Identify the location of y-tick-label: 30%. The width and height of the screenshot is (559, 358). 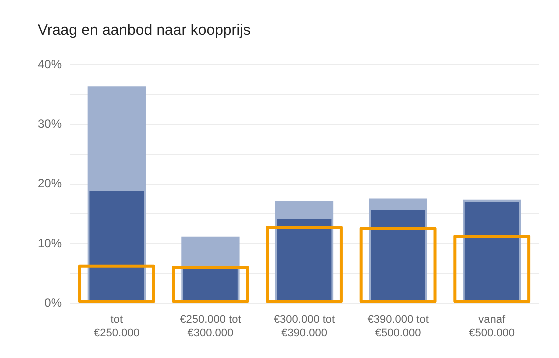
(50, 124).